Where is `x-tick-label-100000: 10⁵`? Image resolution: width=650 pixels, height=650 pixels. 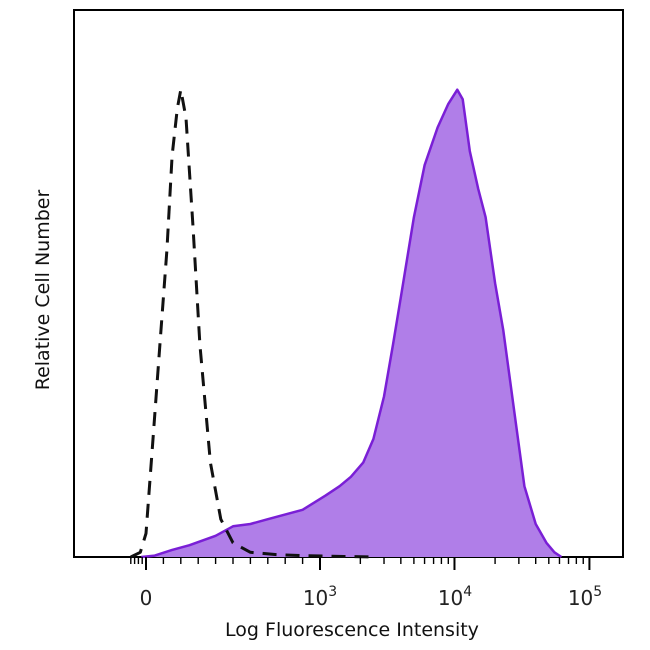
x-tick-label-100000: 10⁵ is located at coordinates (585, 597).